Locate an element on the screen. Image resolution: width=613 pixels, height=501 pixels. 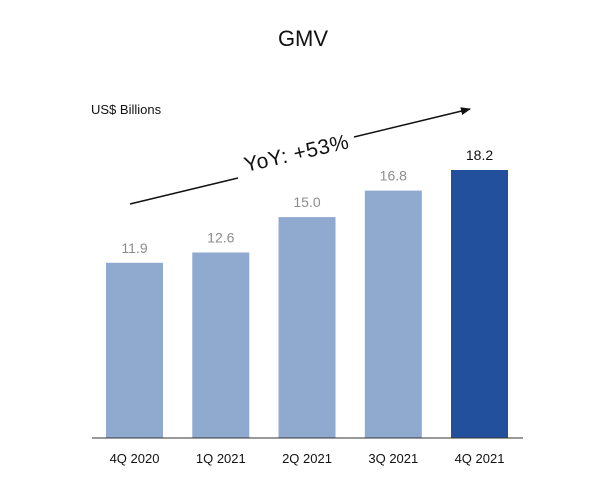
bar-2q-2021 is located at coordinates (307, 327).